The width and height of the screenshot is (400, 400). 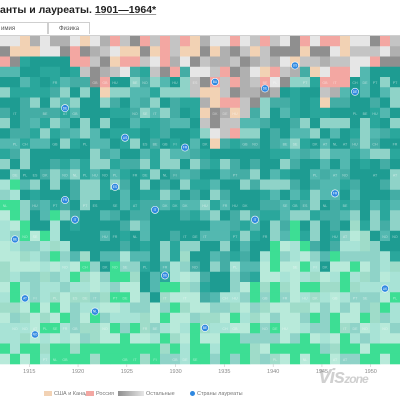 What do you see at coordinates (69, 28) in the screenshot?
I see `tab-physics: Физика` at bounding box center [69, 28].